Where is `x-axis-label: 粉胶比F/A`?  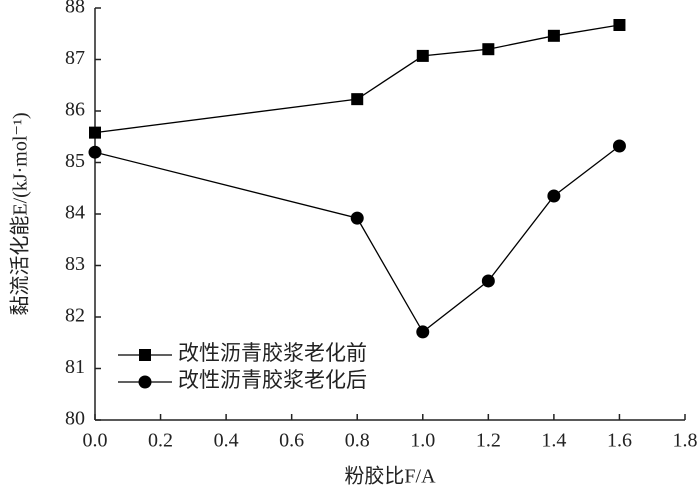 x-axis-label: 粉胶比F/A is located at coordinates (390, 476).